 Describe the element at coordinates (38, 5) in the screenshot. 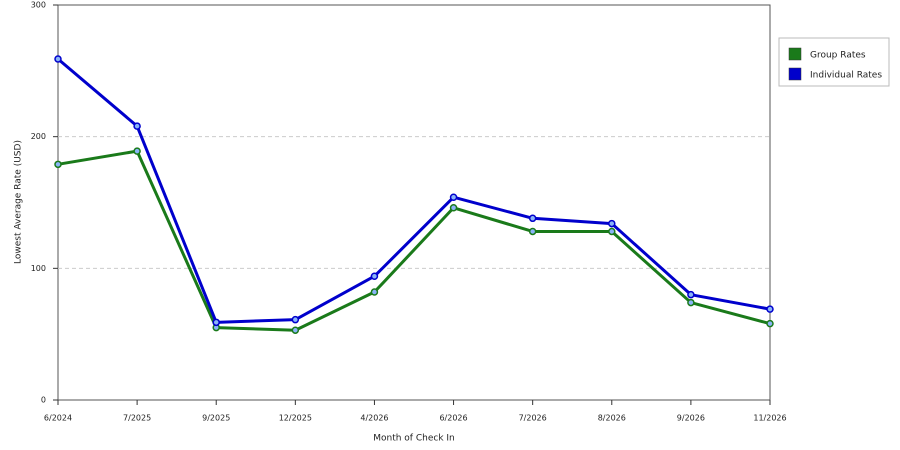

I see `y-tick-label: 300` at that location.